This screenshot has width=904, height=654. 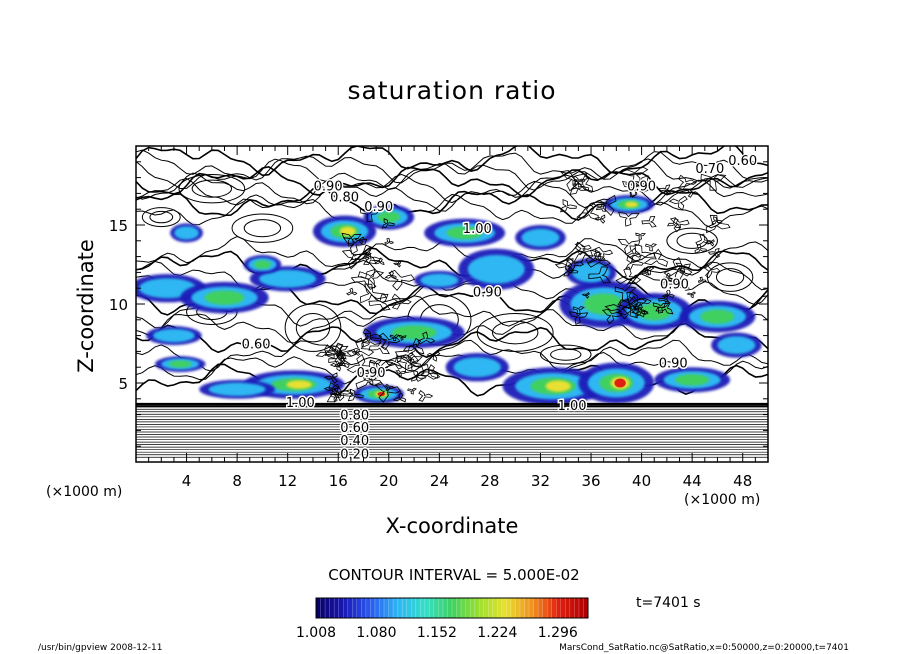 What do you see at coordinates (452, 526) in the screenshot?
I see `x-axis-label: X-coordinate` at bounding box center [452, 526].